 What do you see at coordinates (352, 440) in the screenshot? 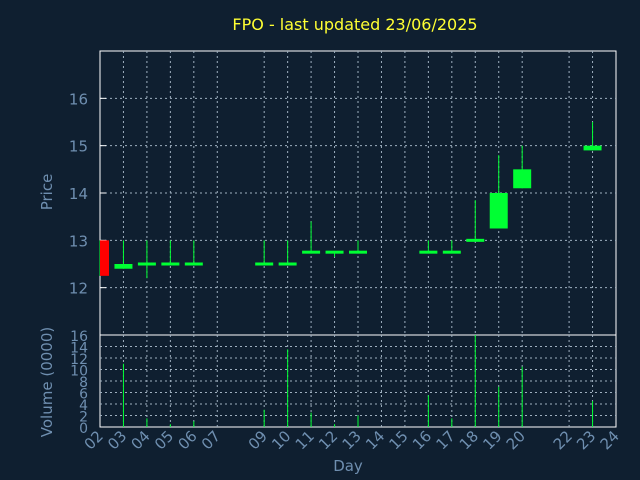
I see `day-tick-label: 13` at bounding box center [352, 440].